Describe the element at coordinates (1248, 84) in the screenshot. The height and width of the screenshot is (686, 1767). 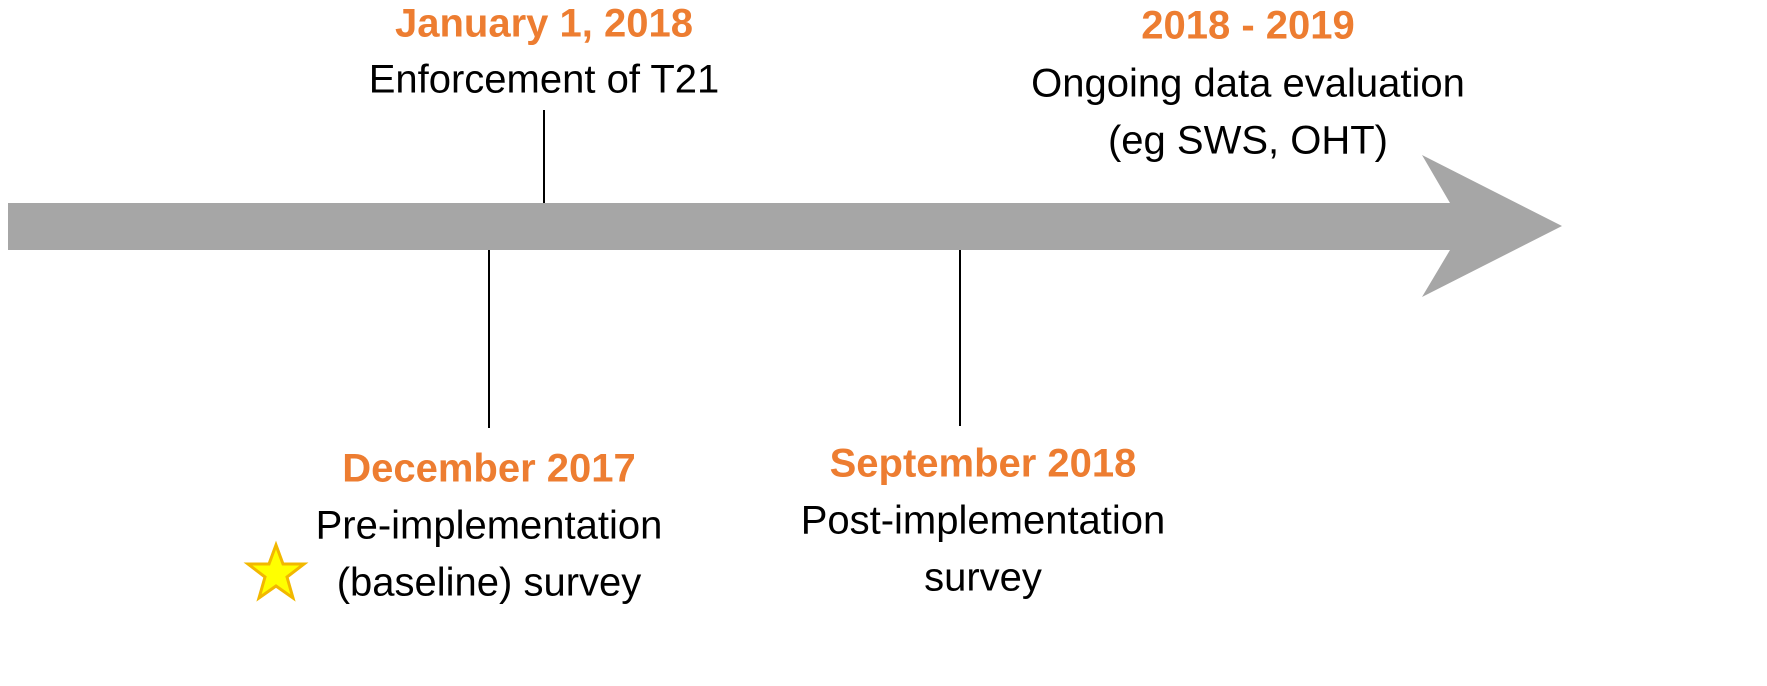
I see `event-text: Ongoing data evaluation` at that location.